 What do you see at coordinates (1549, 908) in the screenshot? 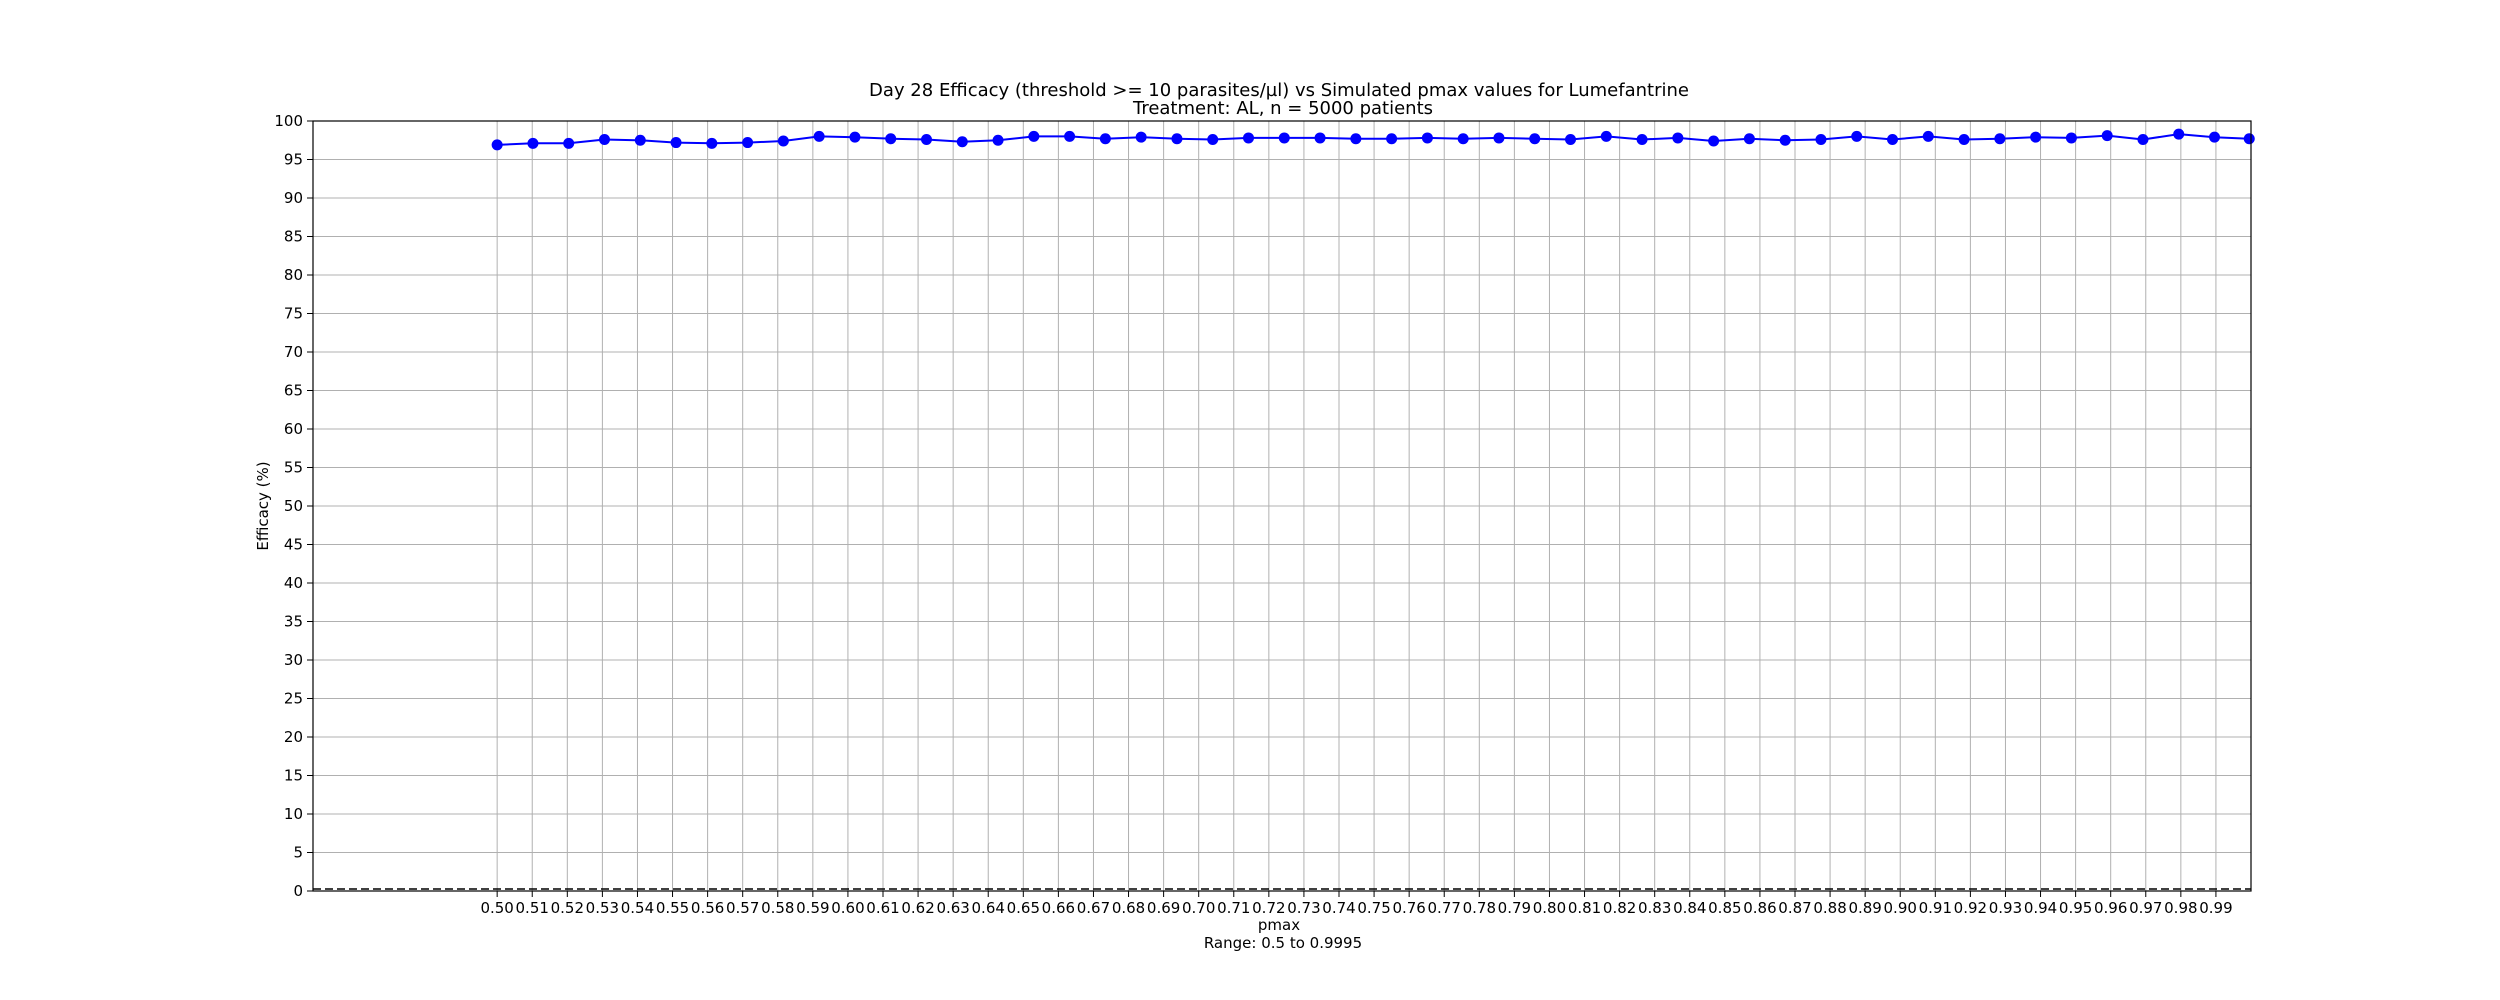
I see `x-tick-label: 0.80` at bounding box center [1549, 908].